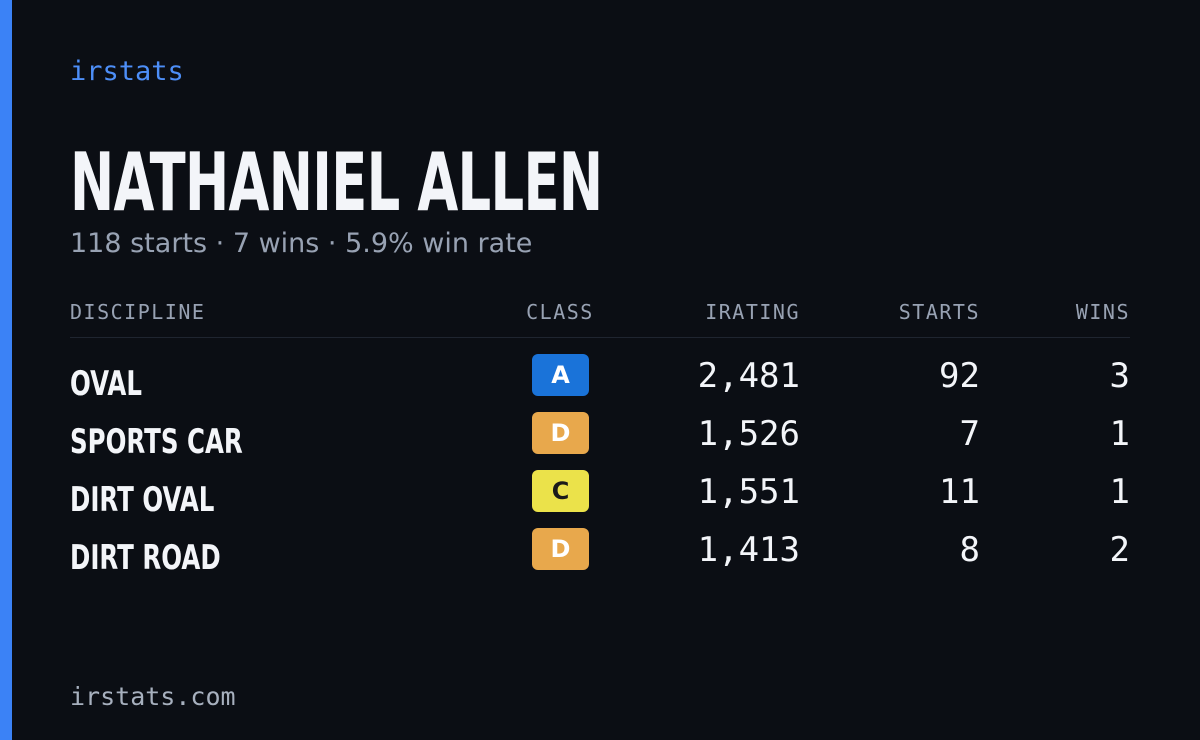 Image resolution: width=1200 pixels, height=740 pixels. I want to click on discipline: SPORTS CAR, so click(156, 442).